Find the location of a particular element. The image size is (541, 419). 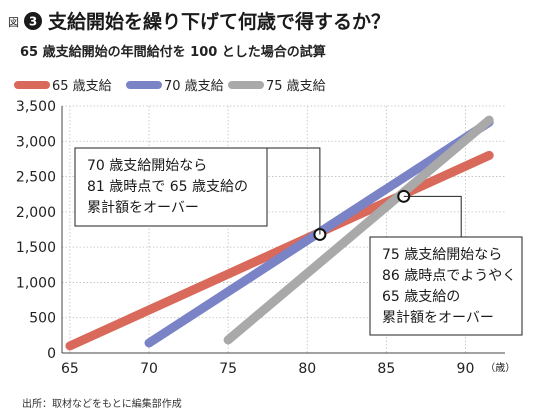

y-tick-label: 3,500 is located at coordinates (36, 107).